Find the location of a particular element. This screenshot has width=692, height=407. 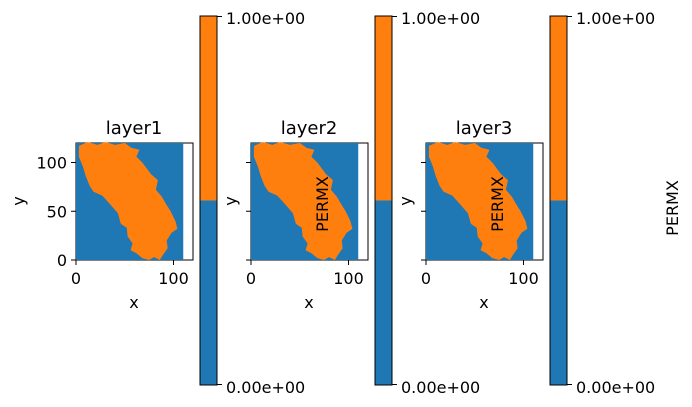

plot-area: 0 100 0 50 100 is located at coordinates (115, 215).